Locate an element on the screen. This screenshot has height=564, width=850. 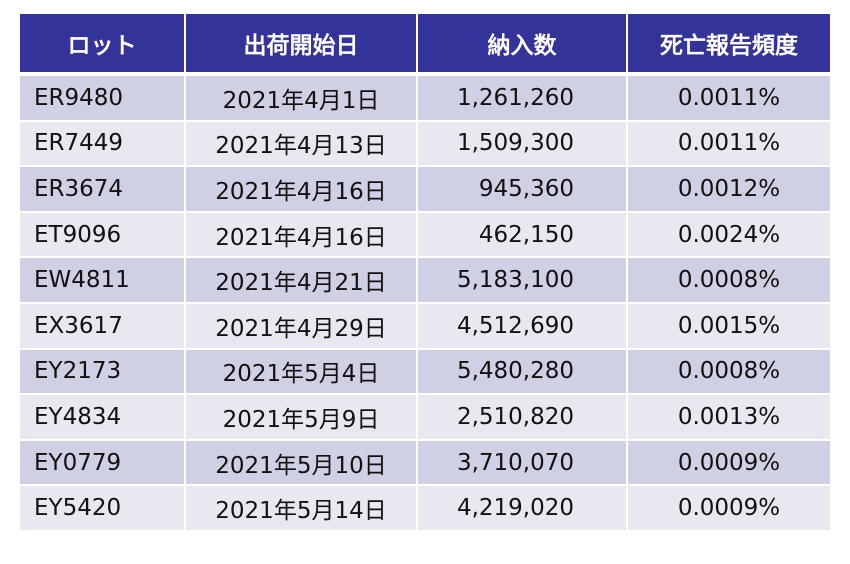
cell-lot: ER3674 is located at coordinates (103, 190).